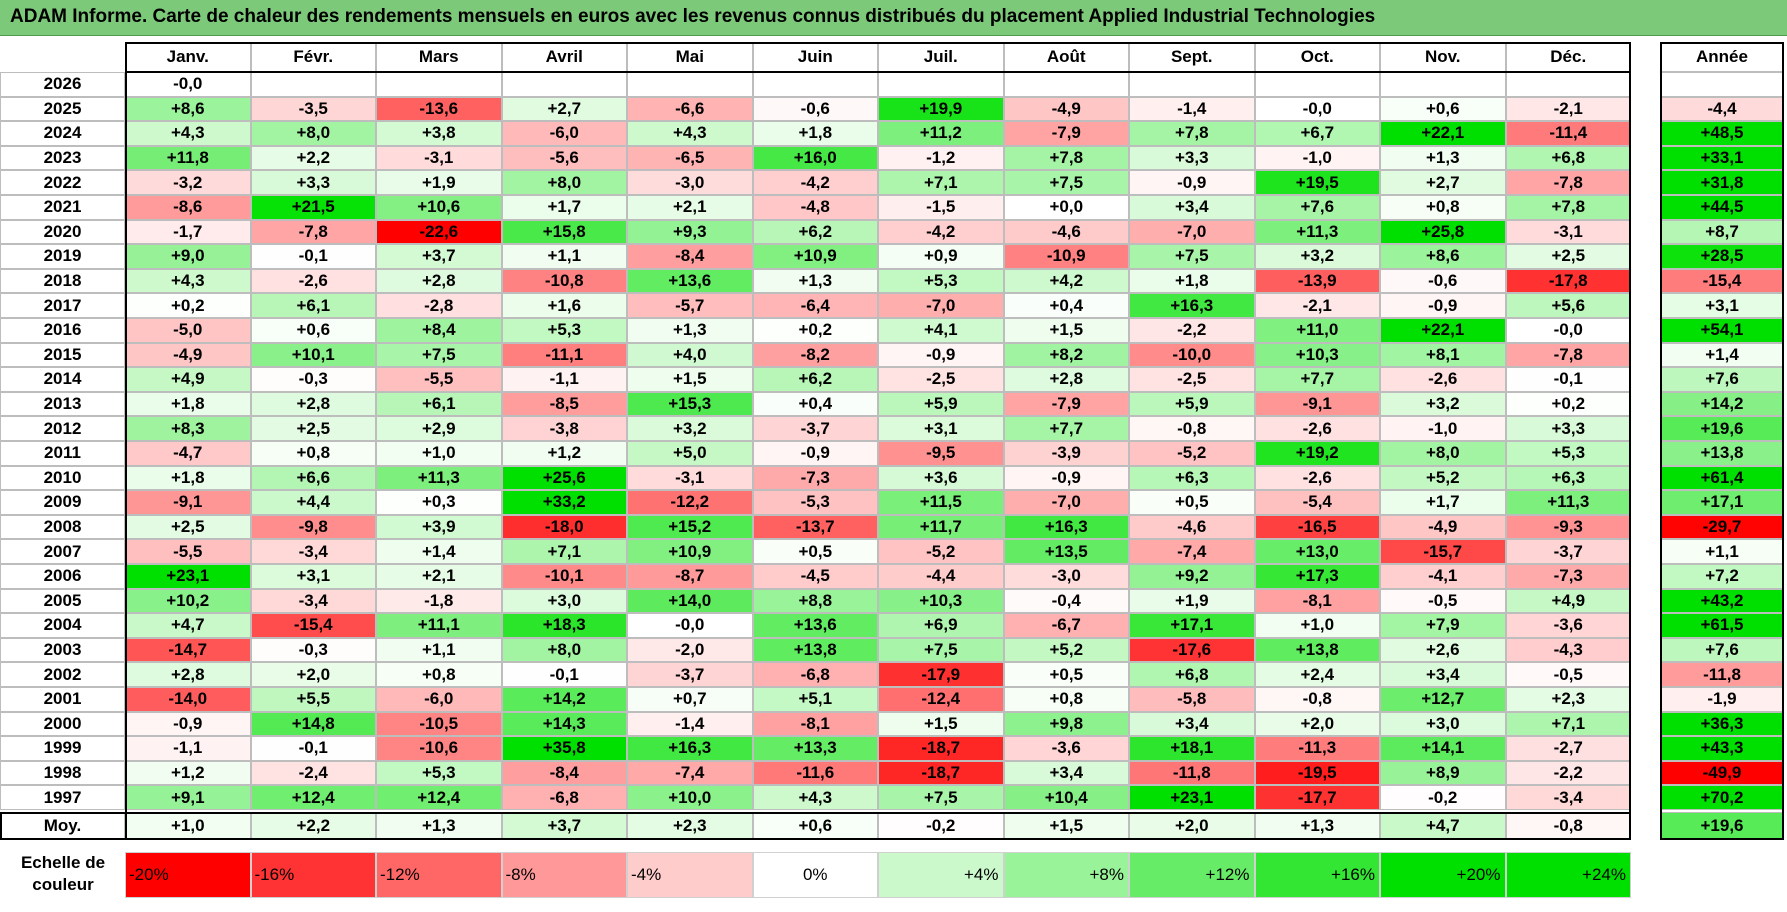 The height and width of the screenshot is (912, 1787). I want to click on heatmap-cell: -4,9, so click(1066, 109).